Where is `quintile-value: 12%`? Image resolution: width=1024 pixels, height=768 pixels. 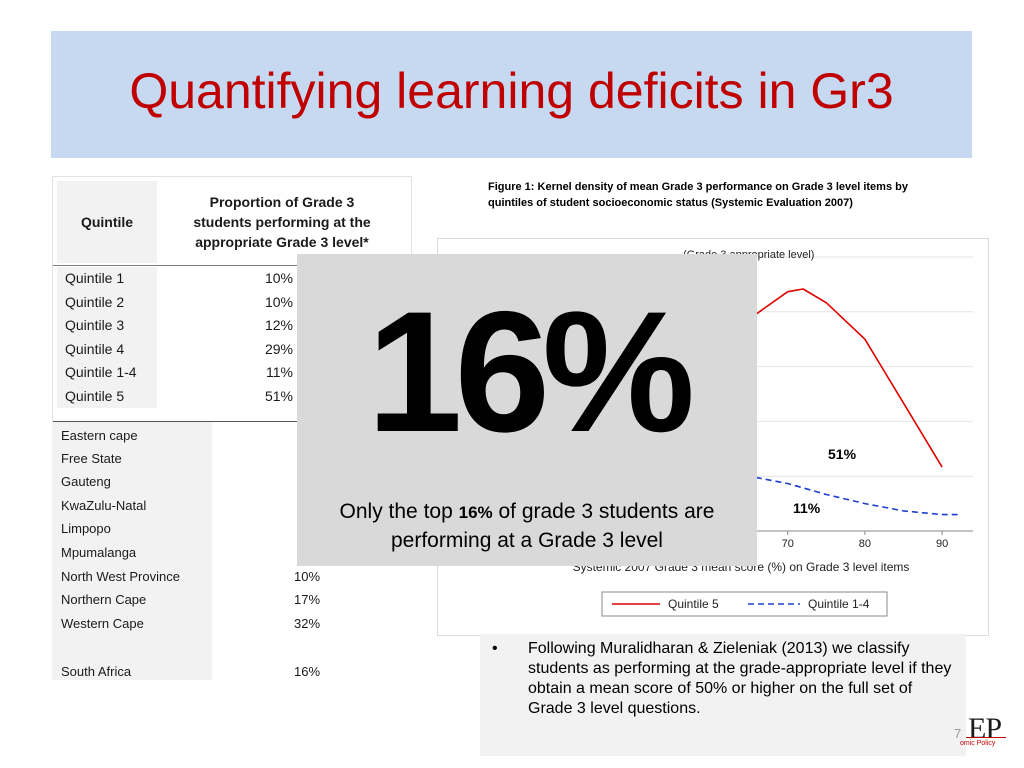 quintile-value: 12% is located at coordinates (278, 325).